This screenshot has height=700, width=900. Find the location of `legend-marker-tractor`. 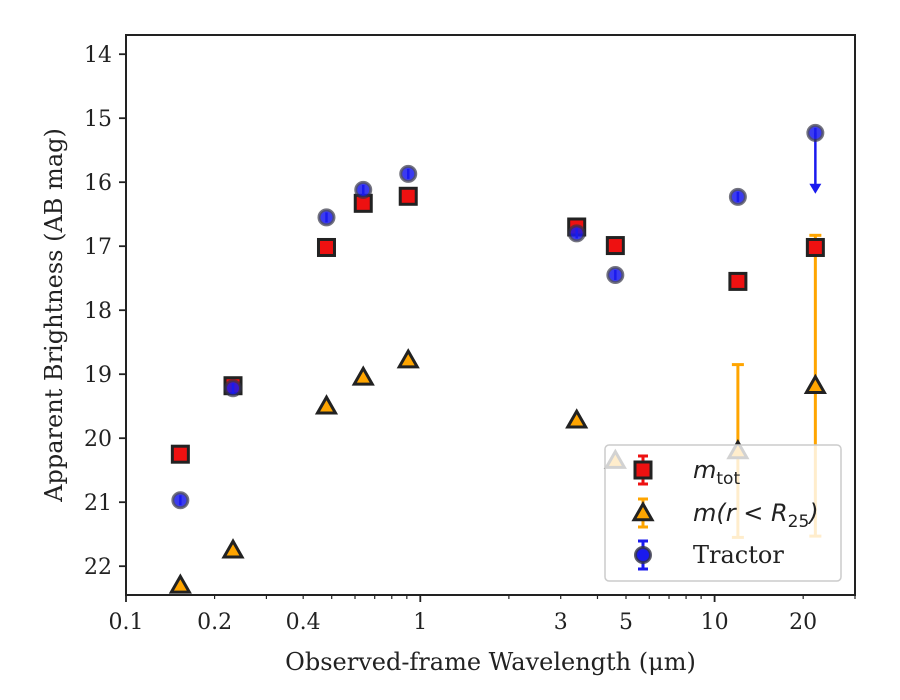

legend-marker-tractor is located at coordinates (643, 555).